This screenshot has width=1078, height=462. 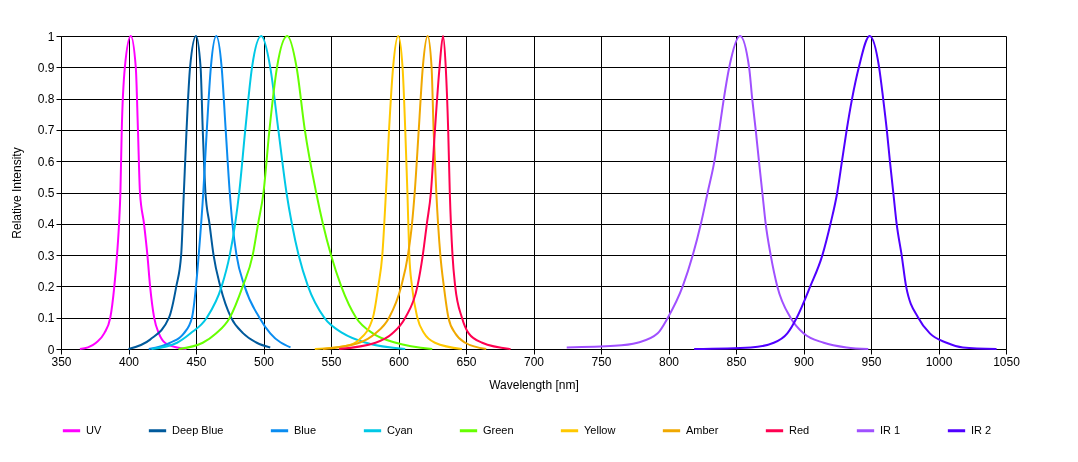 I want to click on x-tick-label: 550, so click(x=331, y=361).